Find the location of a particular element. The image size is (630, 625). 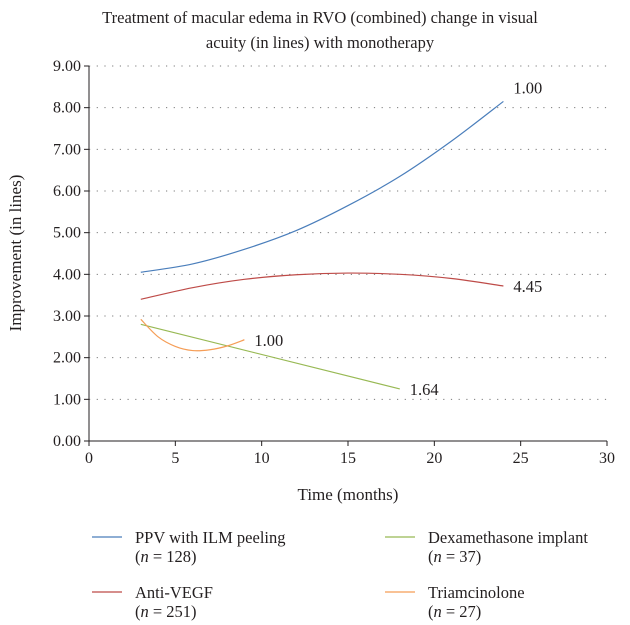

legend-item: Dexamethasone implant(n = 37) is located at coordinates (486, 547).